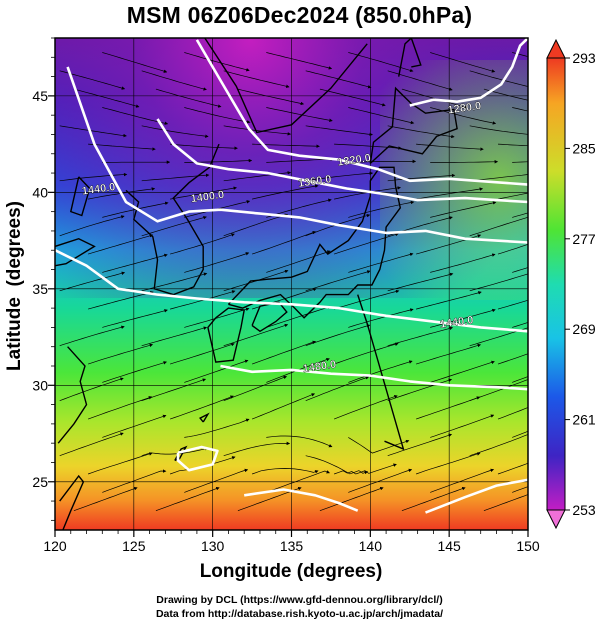  I want to click on contour-label-6: 1480.0, so click(319, 367).